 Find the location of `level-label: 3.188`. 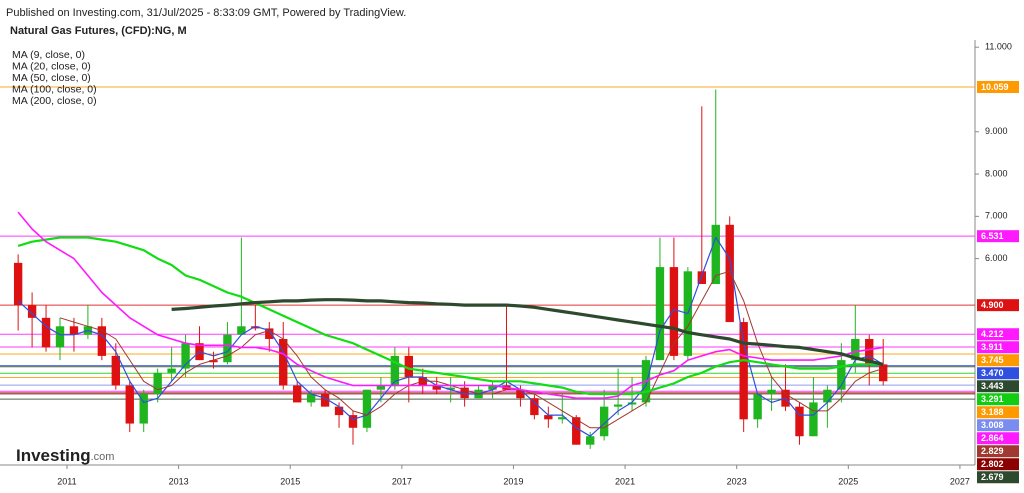

level-label: 3.188 is located at coordinates (992, 412).